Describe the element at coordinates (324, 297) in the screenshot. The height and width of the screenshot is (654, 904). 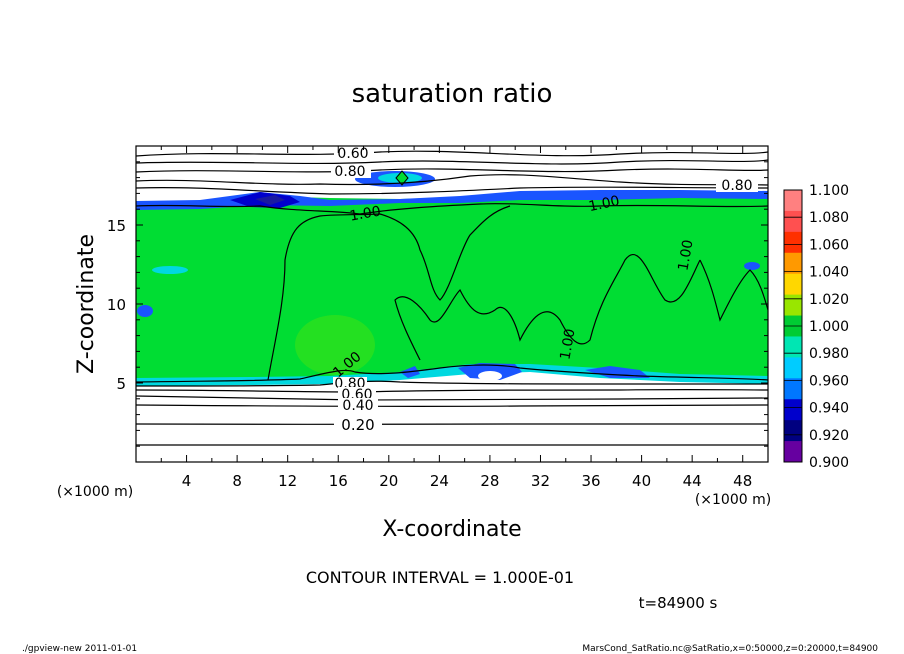
I see `contour-1.00-left-tower` at that location.